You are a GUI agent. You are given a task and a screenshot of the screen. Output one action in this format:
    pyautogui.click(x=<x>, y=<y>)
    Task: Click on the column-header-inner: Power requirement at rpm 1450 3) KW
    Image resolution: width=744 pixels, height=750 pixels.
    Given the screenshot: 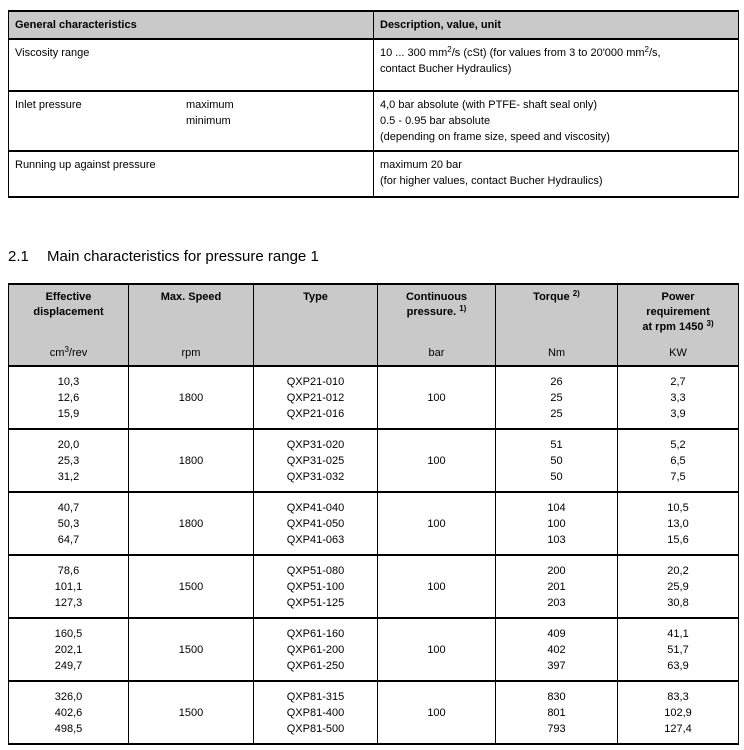 What is the action you would take?
    pyautogui.click(x=678, y=325)
    